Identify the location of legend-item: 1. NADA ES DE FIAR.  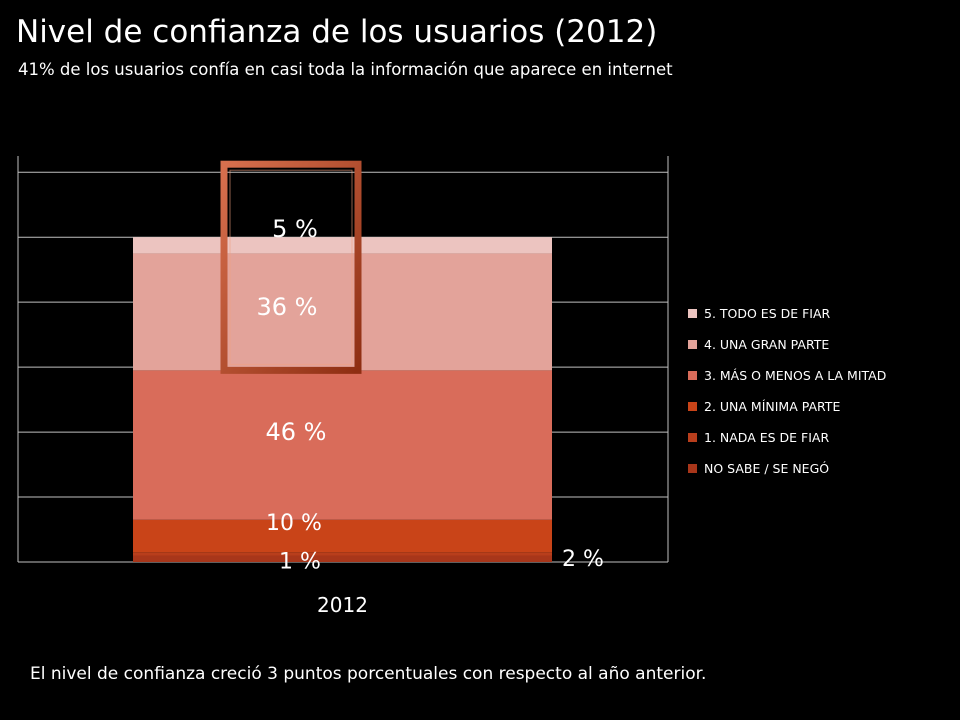
(787, 437).